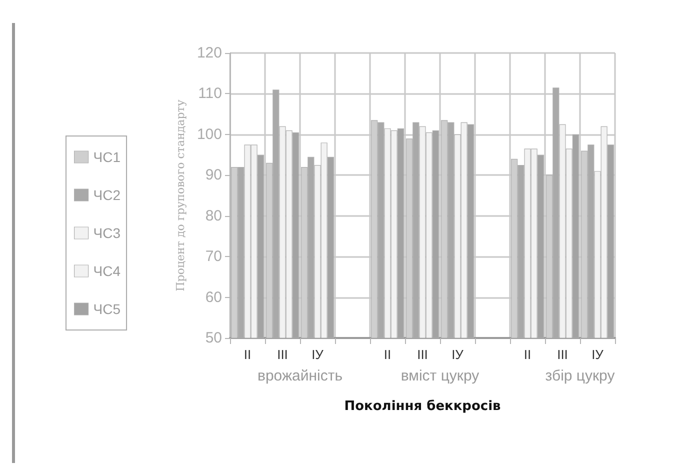 The image size is (681, 466). What do you see at coordinates (107, 195) in the screenshot?
I see `legend-label: ЧС2` at bounding box center [107, 195].